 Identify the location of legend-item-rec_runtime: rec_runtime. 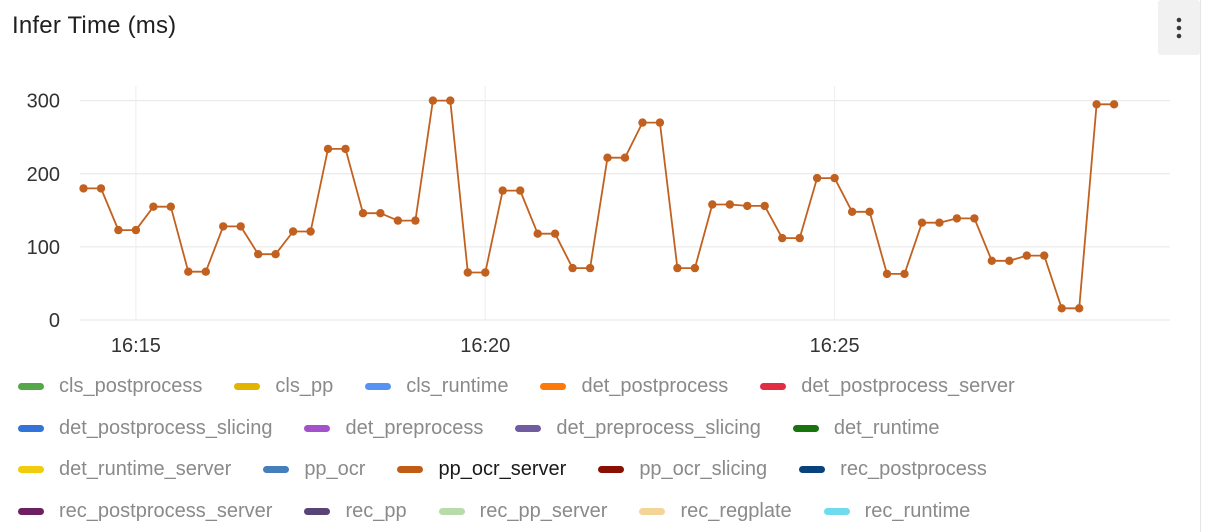
(896, 511).